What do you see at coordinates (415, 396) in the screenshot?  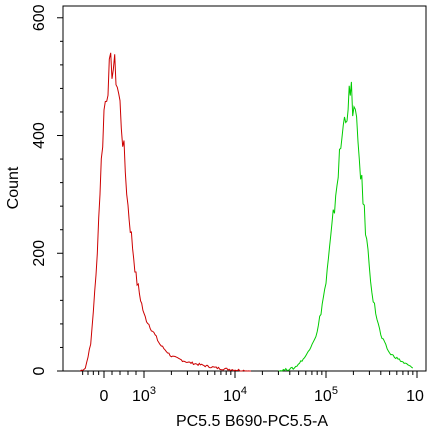 I see `x-tick-label: 10` at bounding box center [415, 396].